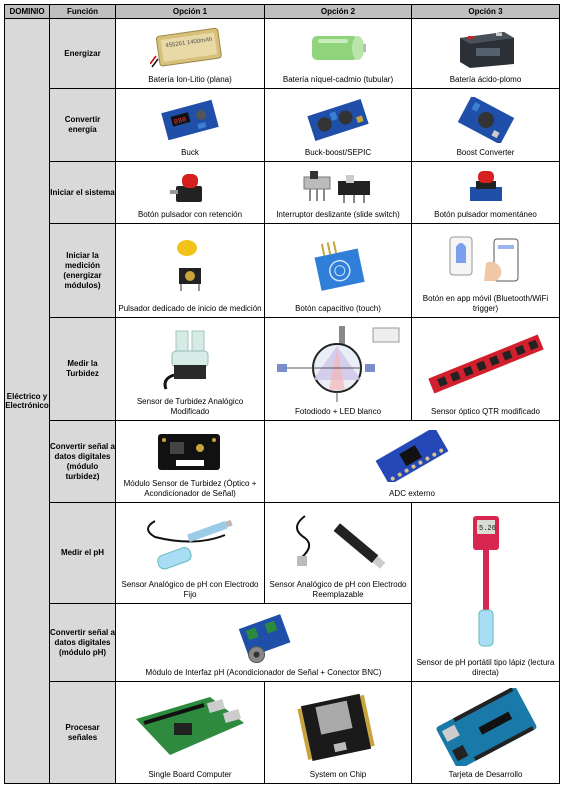  What do you see at coordinates (485, 152) in the screenshot?
I see `label-boost: Boost Converter` at bounding box center [485, 152].